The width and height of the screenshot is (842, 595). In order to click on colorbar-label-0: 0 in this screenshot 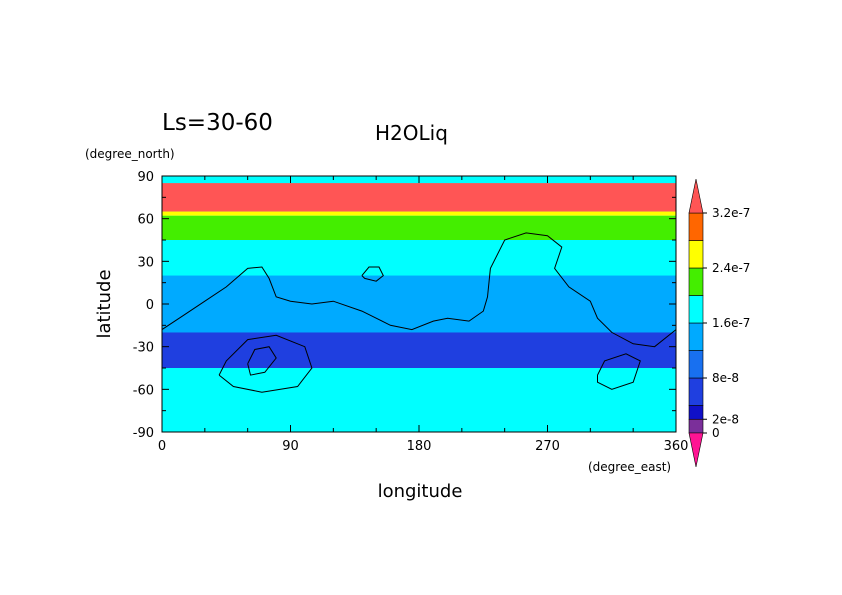, I will do `click(716, 433)`.